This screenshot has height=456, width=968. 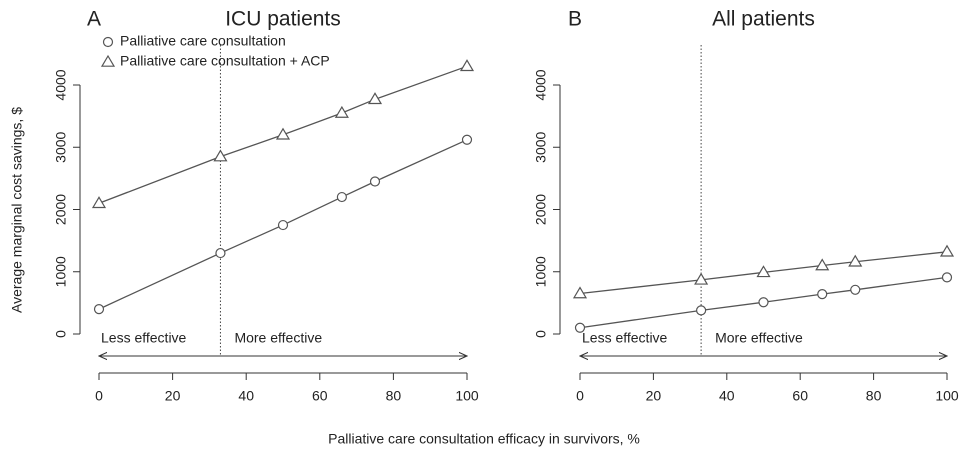 What do you see at coordinates (203, 41) in the screenshot?
I see `legend-label: Palliative care consultation` at bounding box center [203, 41].